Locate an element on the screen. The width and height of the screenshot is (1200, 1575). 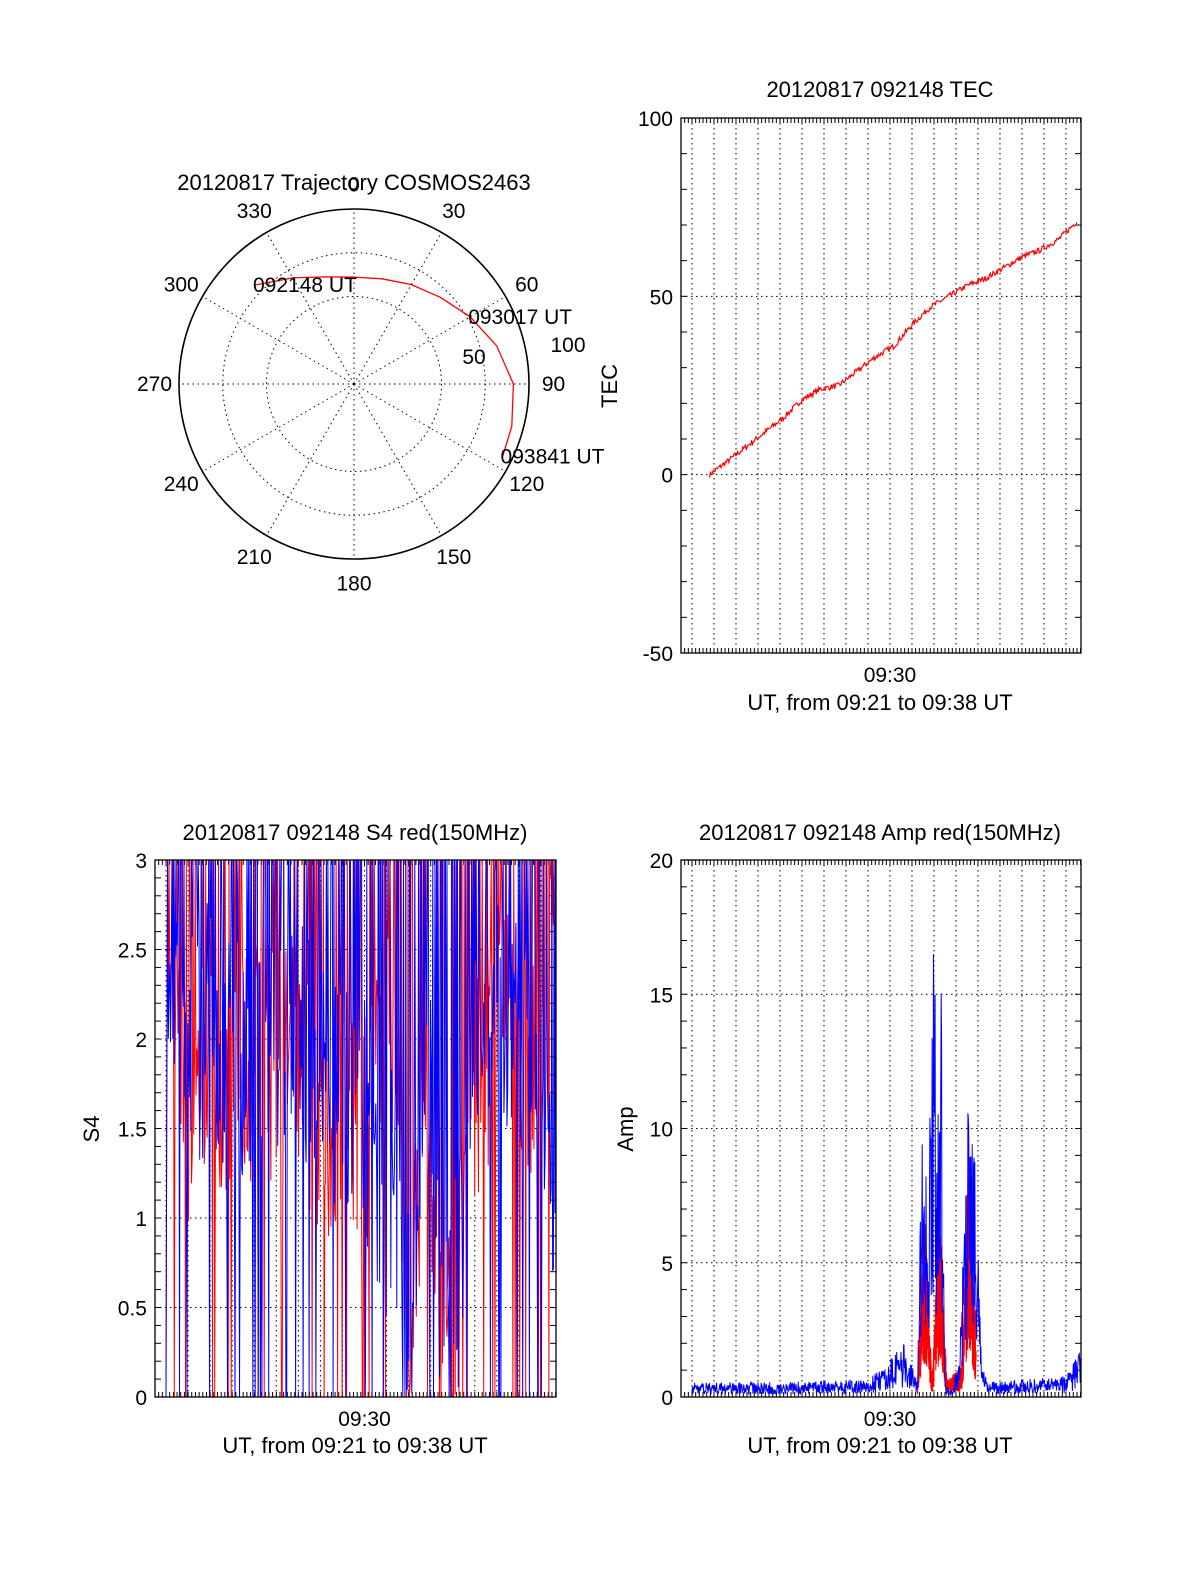
amp-series is located at coordinates (886, 1175).